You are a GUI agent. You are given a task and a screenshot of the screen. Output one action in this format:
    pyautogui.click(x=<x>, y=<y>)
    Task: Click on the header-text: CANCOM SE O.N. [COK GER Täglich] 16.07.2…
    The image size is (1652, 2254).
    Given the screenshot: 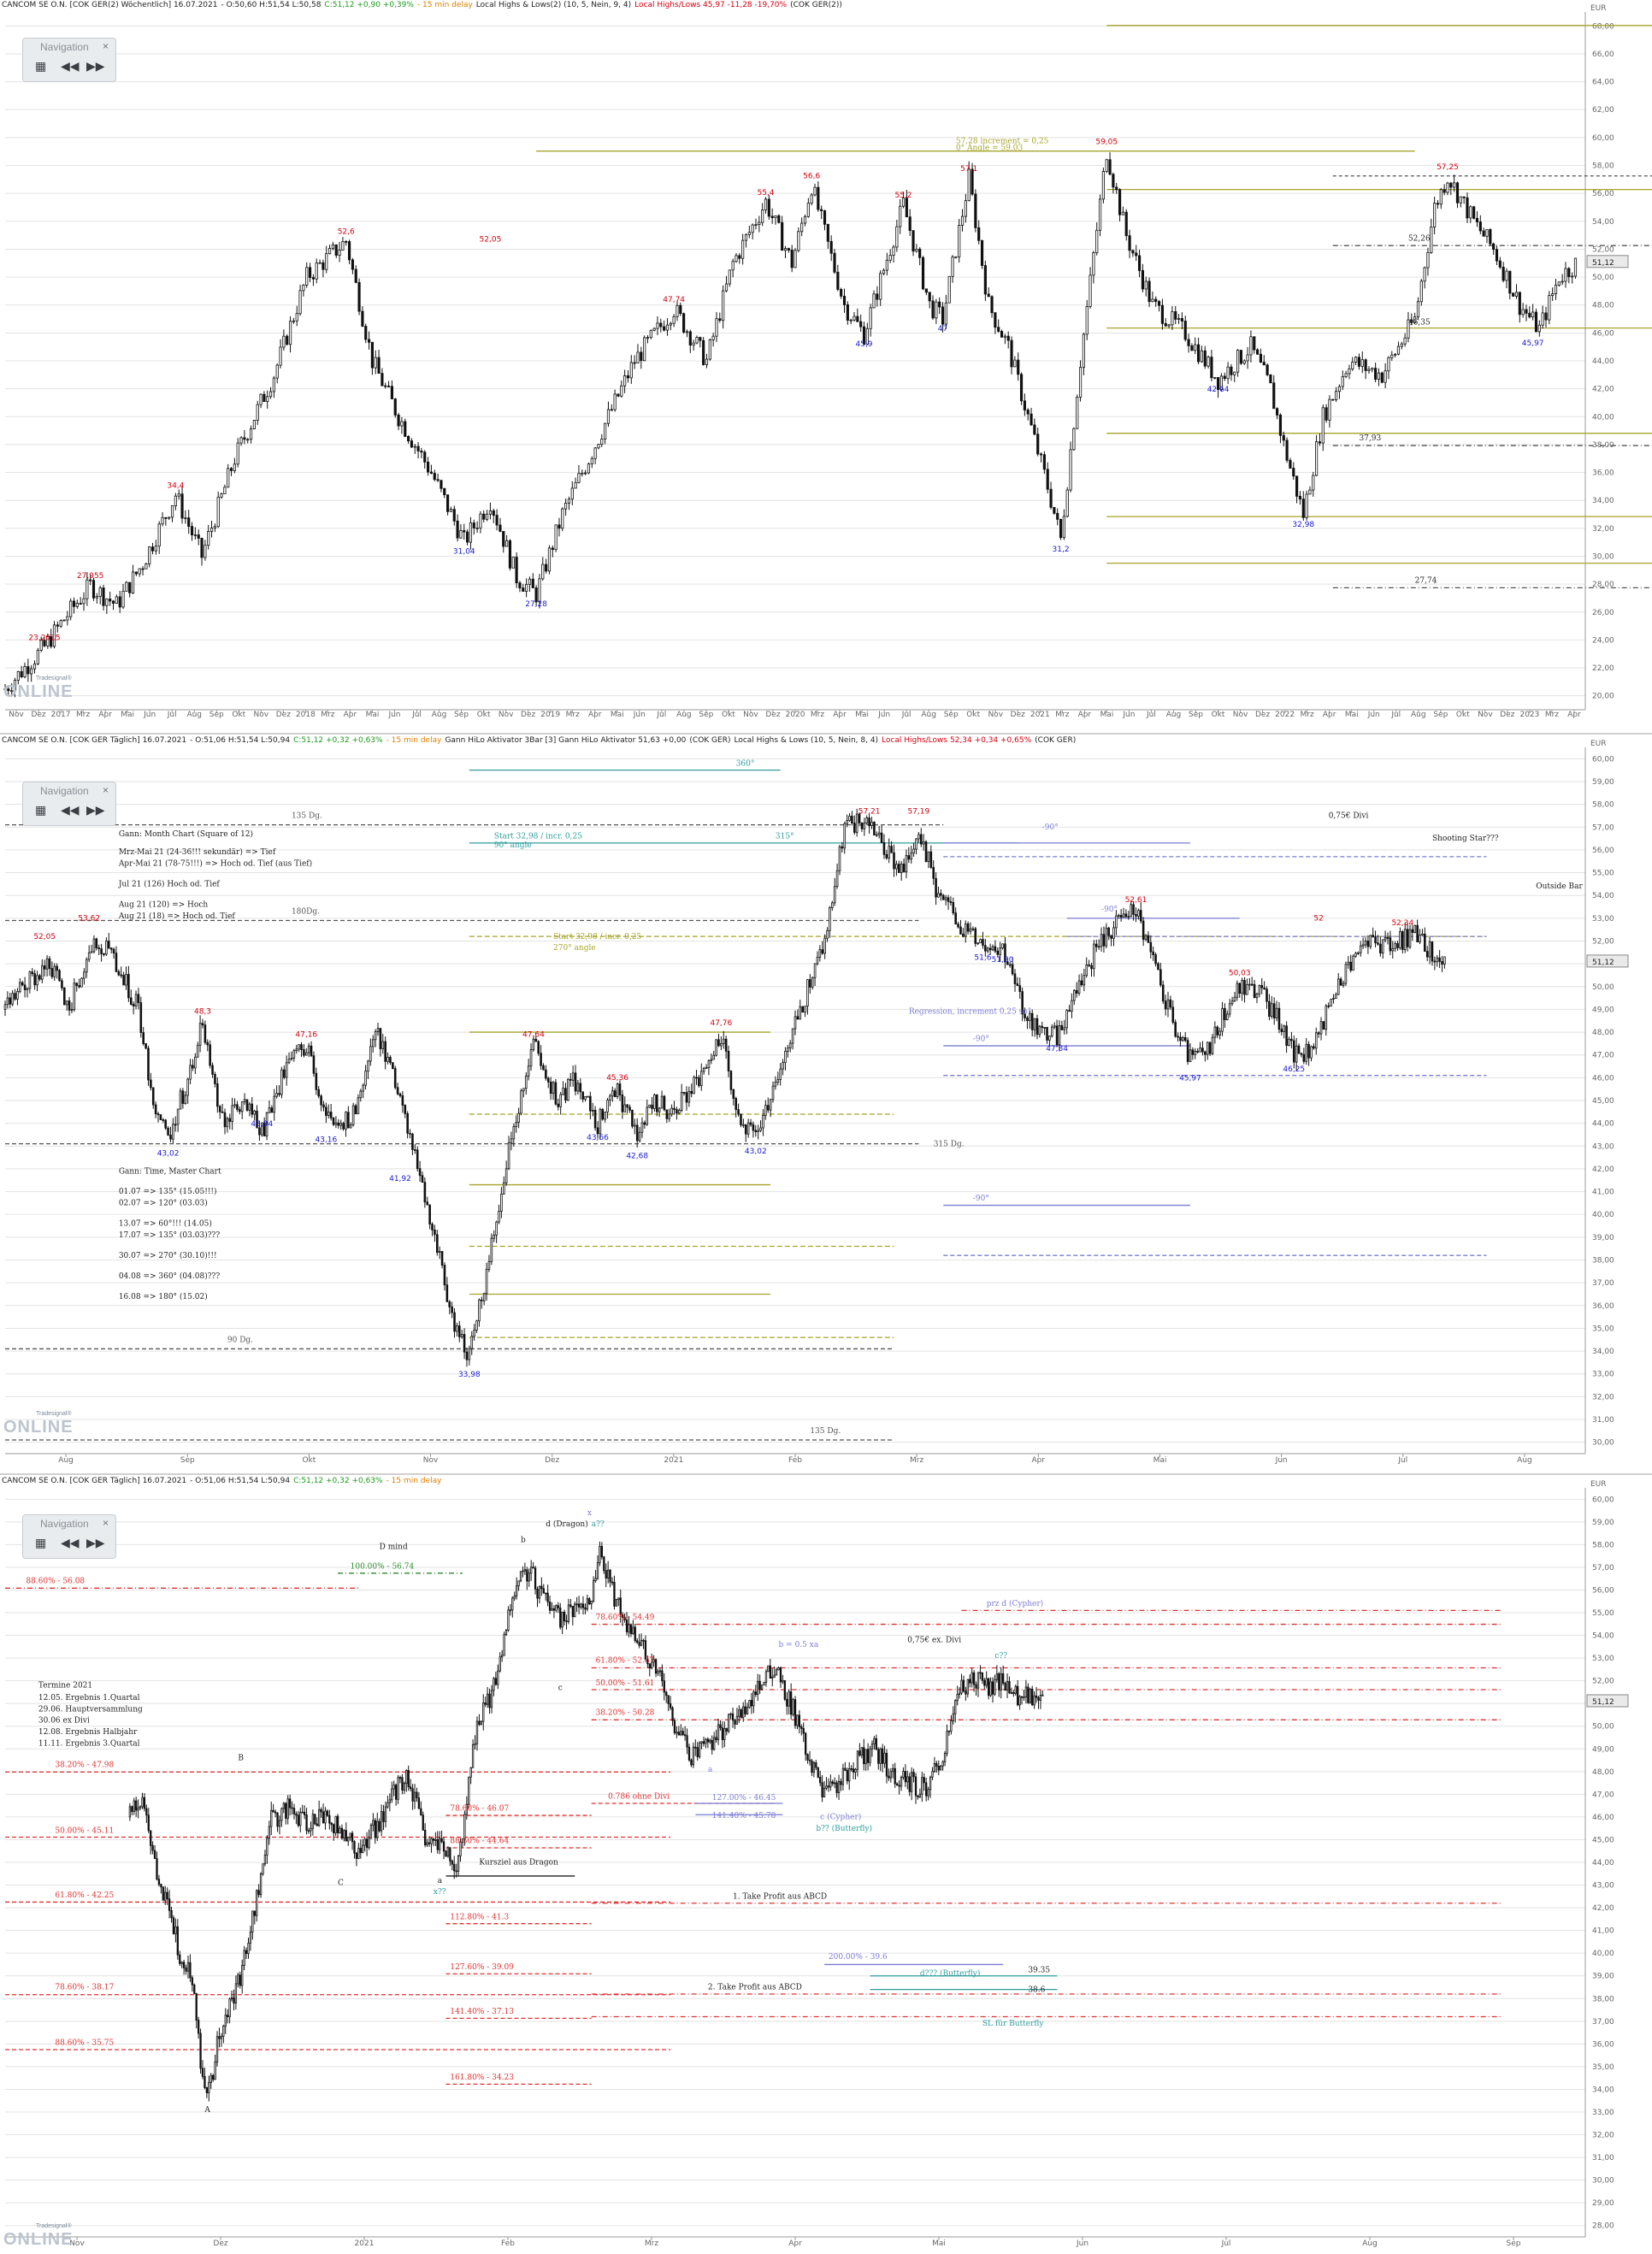 What is the action you would take?
    pyautogui.click(x=94, y=1481)
    